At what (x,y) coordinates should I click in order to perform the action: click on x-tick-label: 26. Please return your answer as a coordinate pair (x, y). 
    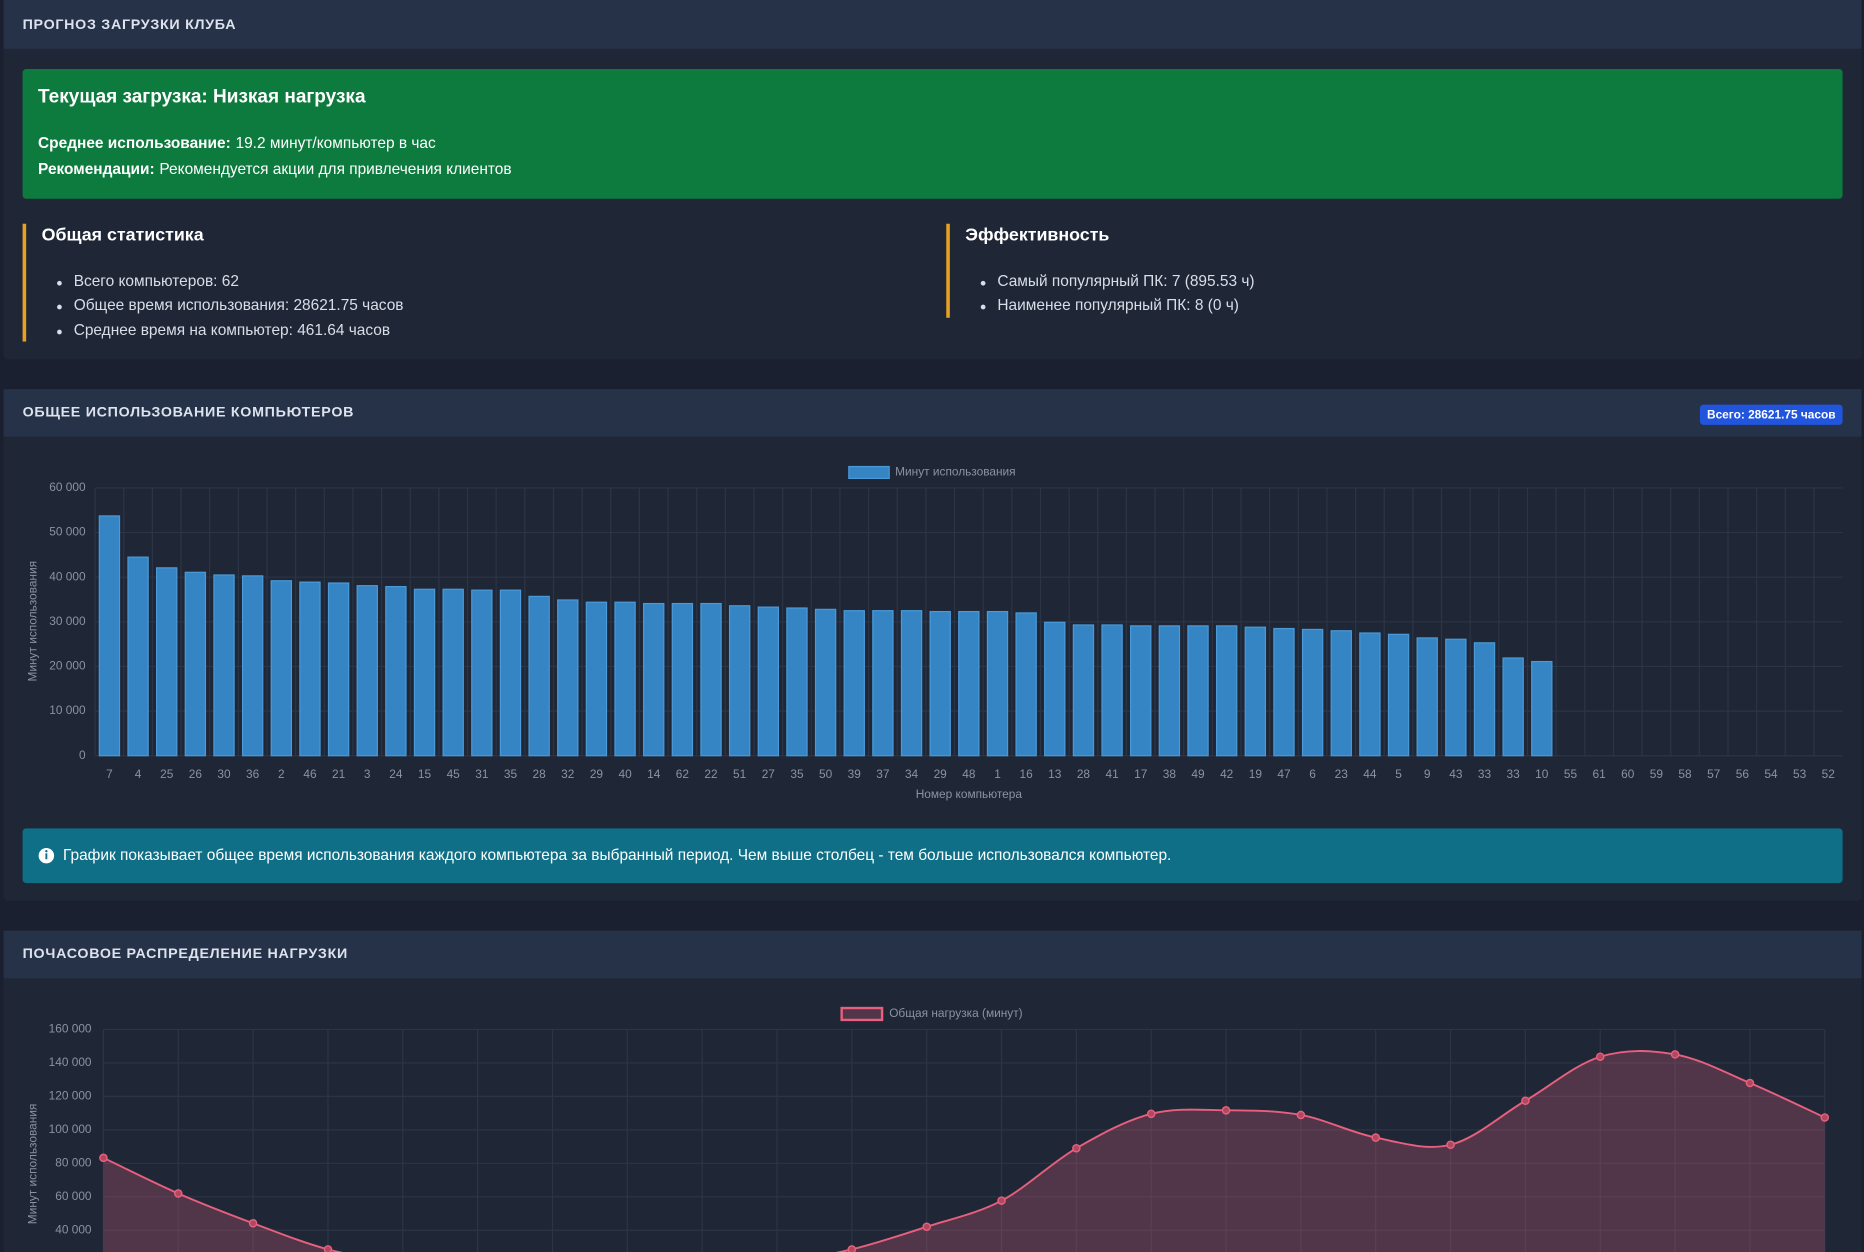
    Looking at the image, I should click on (196, 774).